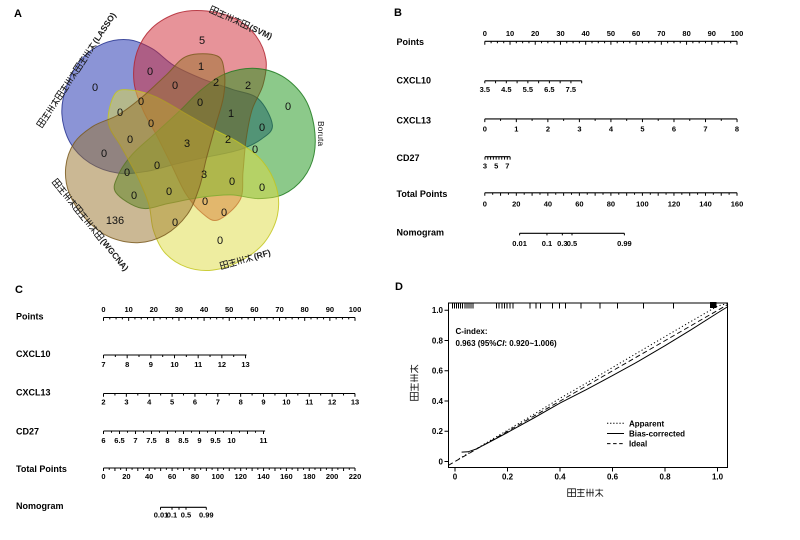 The width and height of the screenshot is (800, 540). Describe the element at coordinates (262, 254) in the screenshot. I see `svg-text: (RF)` at that location.